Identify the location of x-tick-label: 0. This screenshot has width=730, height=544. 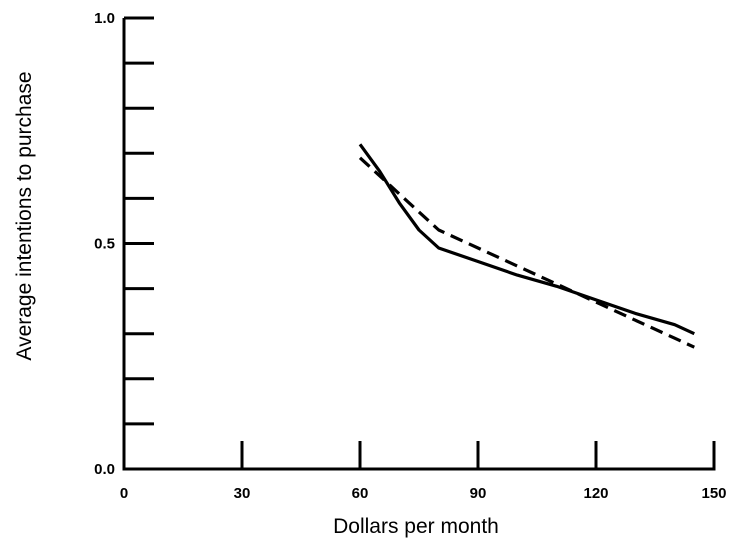
(124, 493).